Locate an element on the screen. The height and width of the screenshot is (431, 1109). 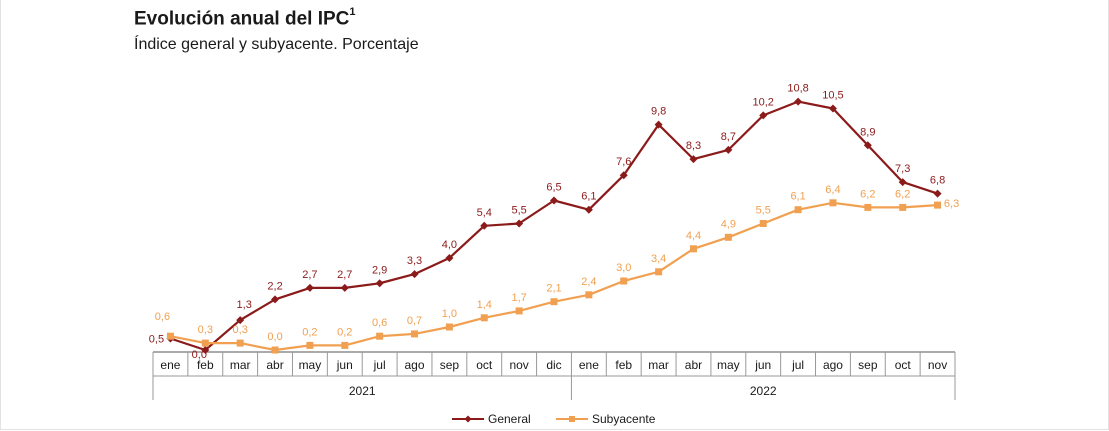
x-tick-label: ene is located at coordinates (589, 365).